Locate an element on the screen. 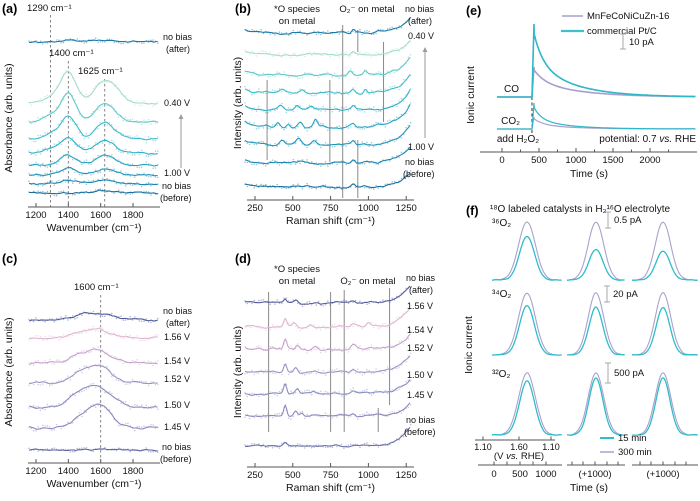  svg-text: 2000 is located at coordinates (649, 160).